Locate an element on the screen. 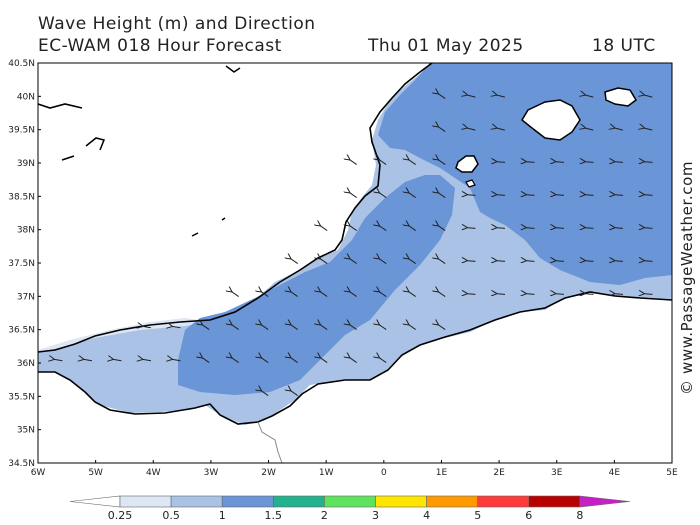 The width and height of the screenshot is (700, 525). lon-label: 5E is located at coordinates (672, 473).